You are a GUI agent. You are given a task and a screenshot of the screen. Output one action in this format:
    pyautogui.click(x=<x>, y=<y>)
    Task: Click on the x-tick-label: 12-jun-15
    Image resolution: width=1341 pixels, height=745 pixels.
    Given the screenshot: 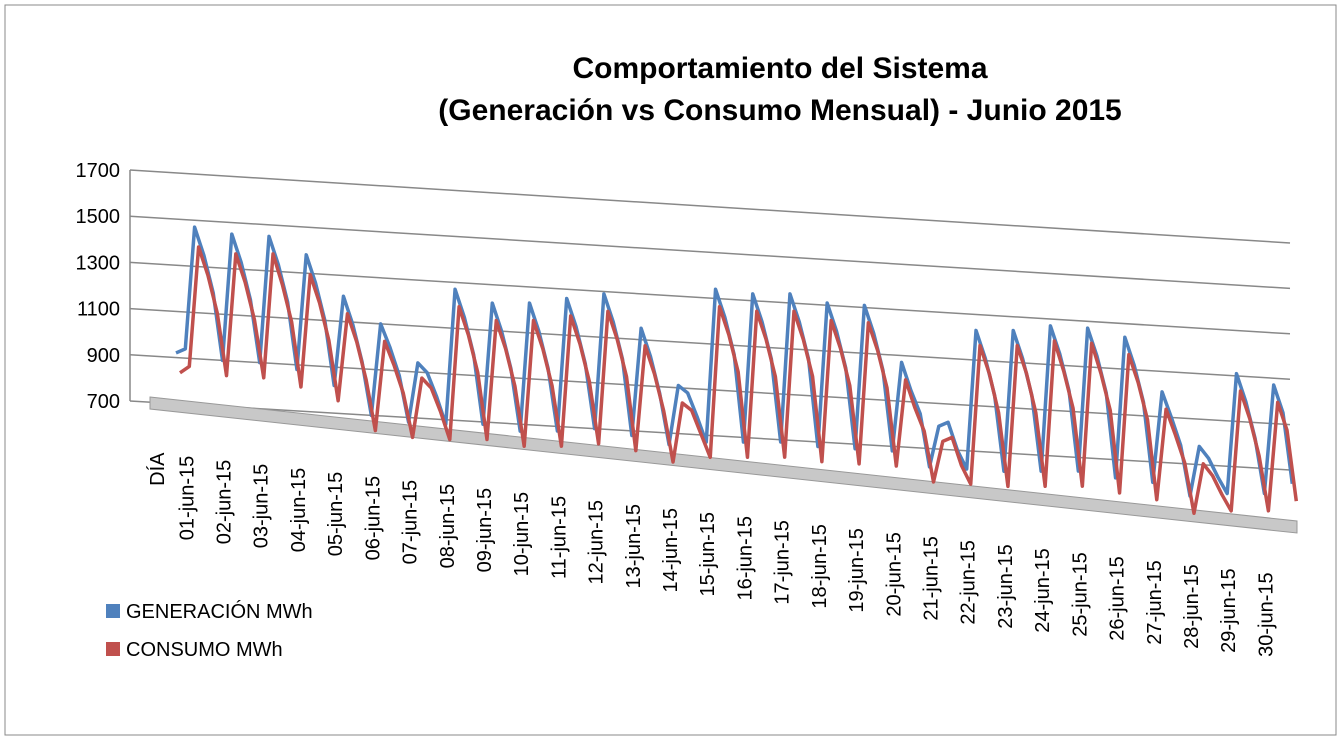 What is the action you would take?
    pyautogui.click(x=597, y=542)
    